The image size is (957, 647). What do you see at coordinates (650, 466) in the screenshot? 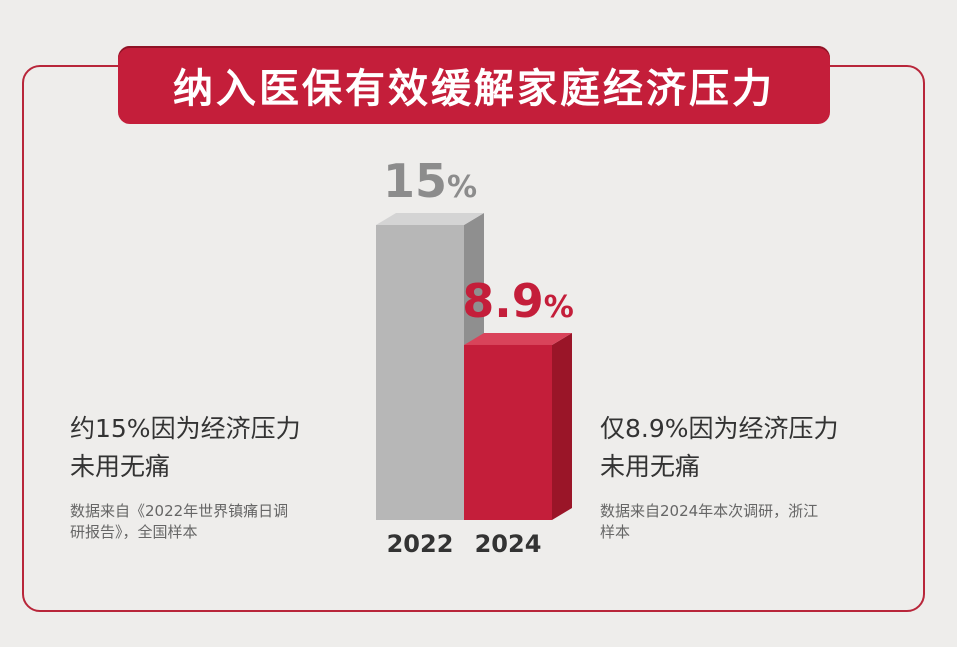
I see `right-headline-line2: 未用无痛` at bounding box center [650, 466].